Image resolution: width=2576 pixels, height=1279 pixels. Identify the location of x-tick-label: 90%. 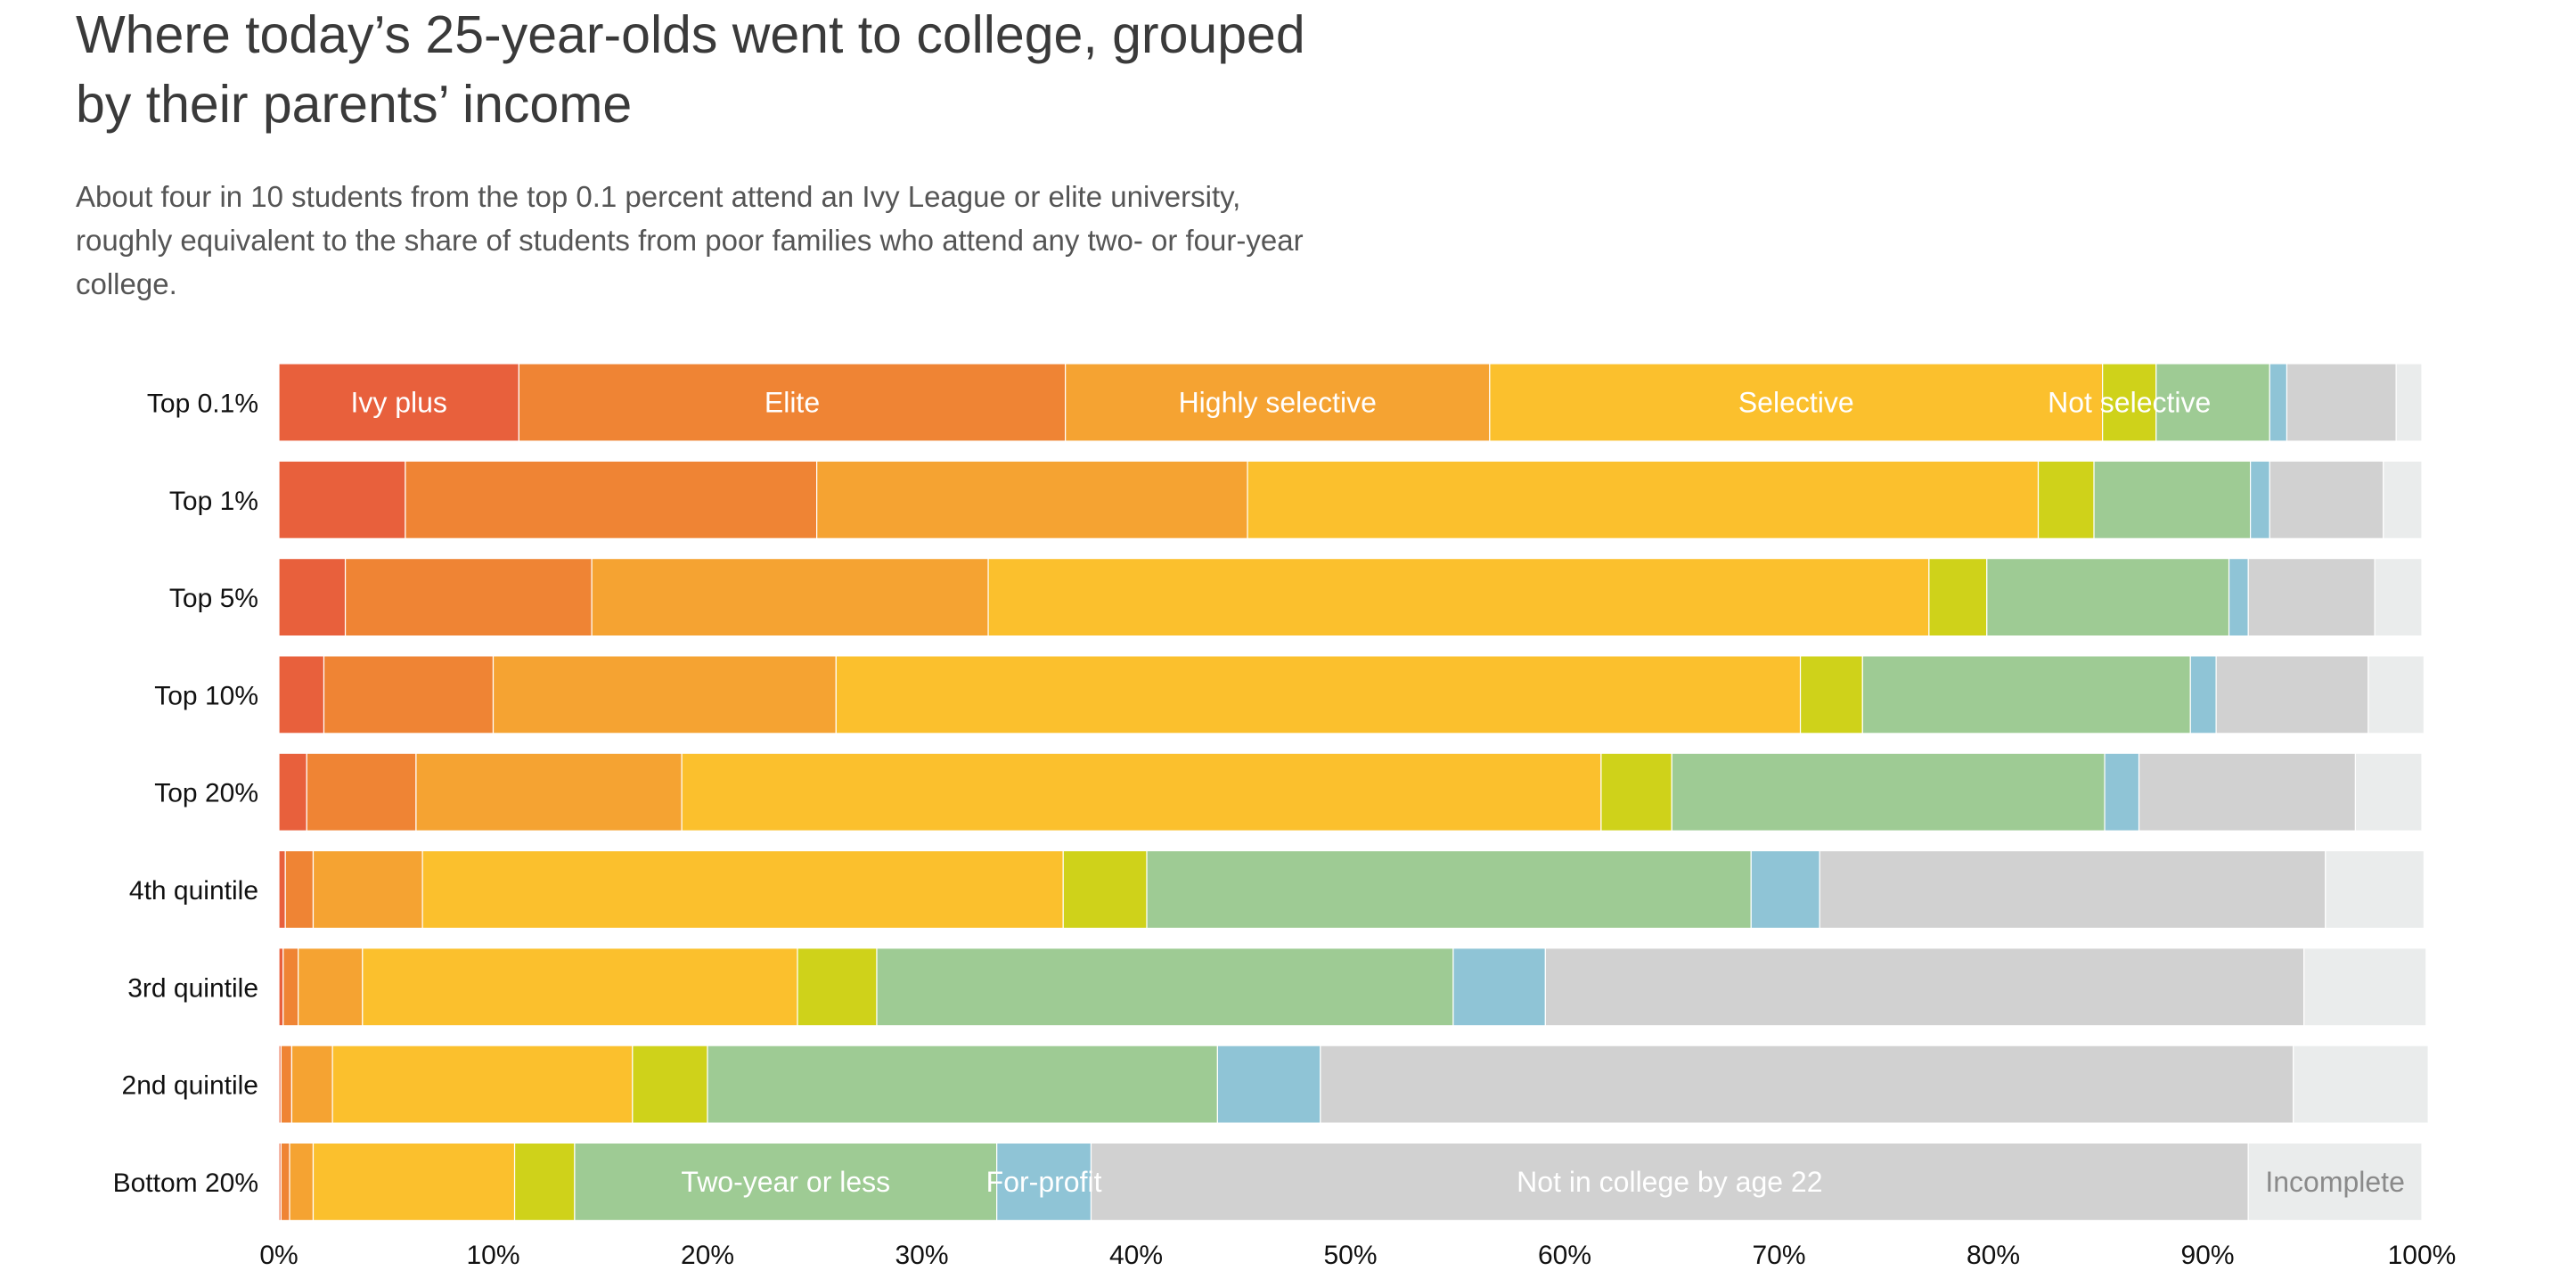
(2207, 1255).